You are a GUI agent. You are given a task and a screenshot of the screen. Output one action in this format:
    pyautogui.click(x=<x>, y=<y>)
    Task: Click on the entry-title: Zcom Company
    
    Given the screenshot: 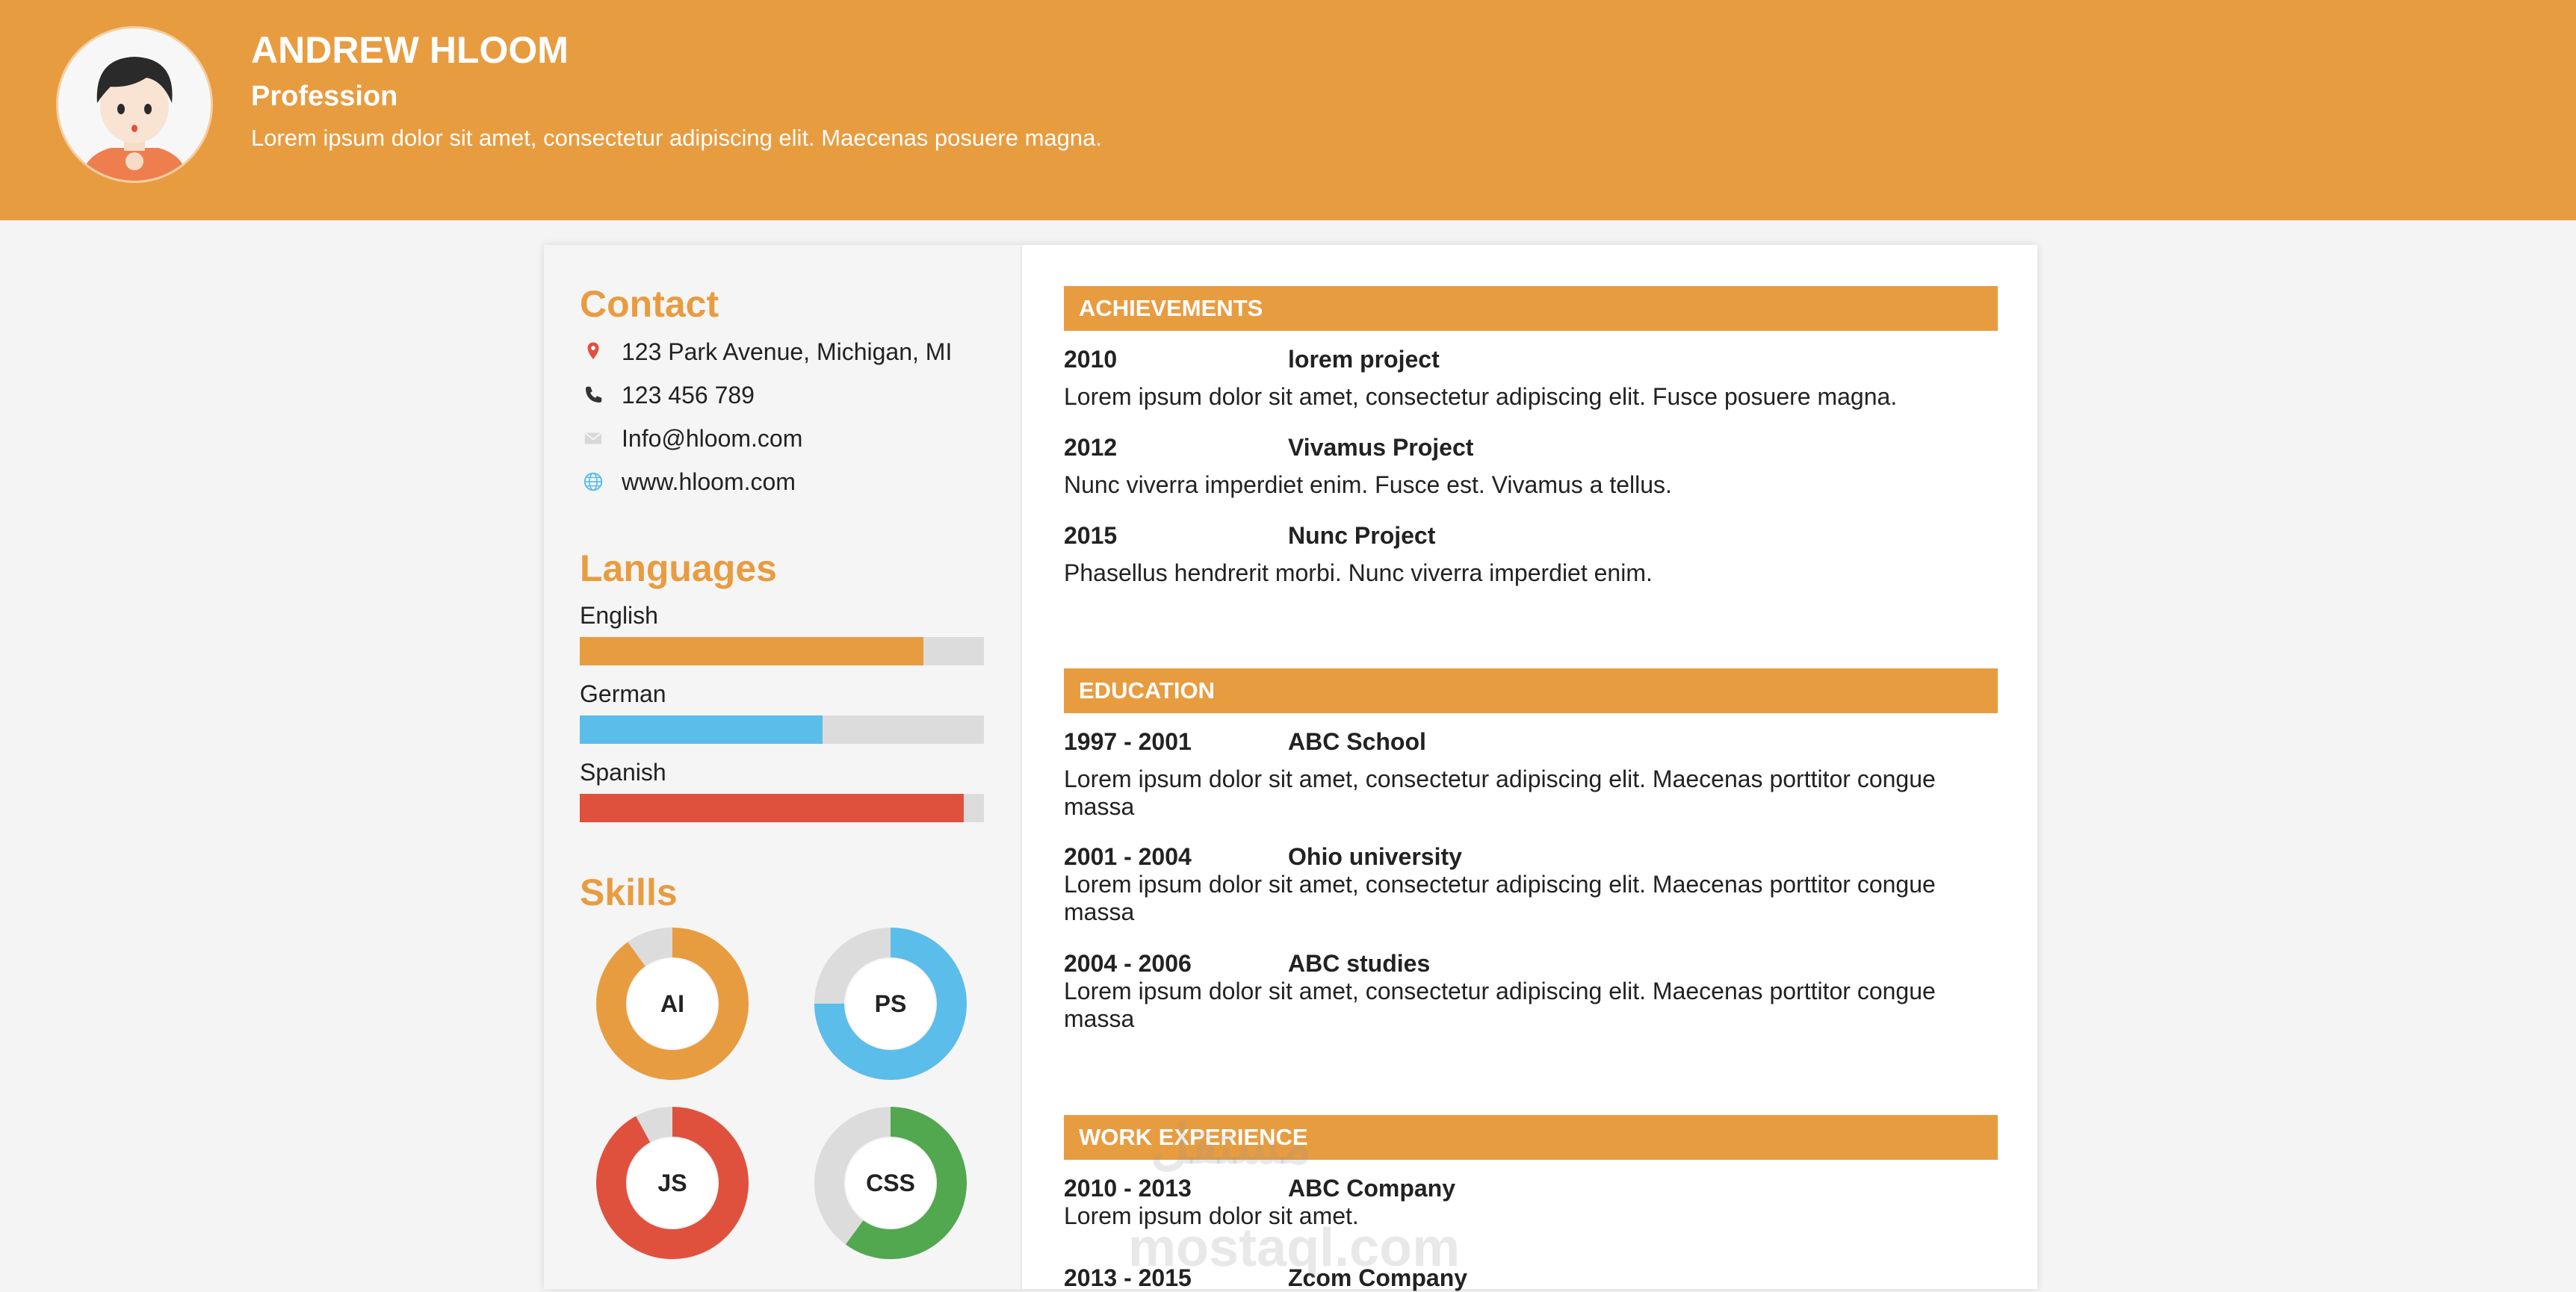 What is the action you would take?
    pyautogui.click(x=1378, y=1277)
    